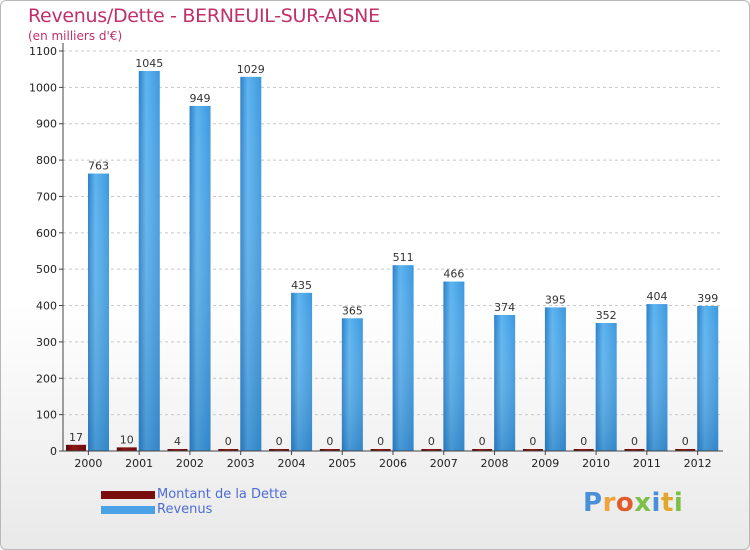  Describe the element at coordinates (190, 463) in the screenshot. I see `x-tick-label-2002: 2002` at that location.